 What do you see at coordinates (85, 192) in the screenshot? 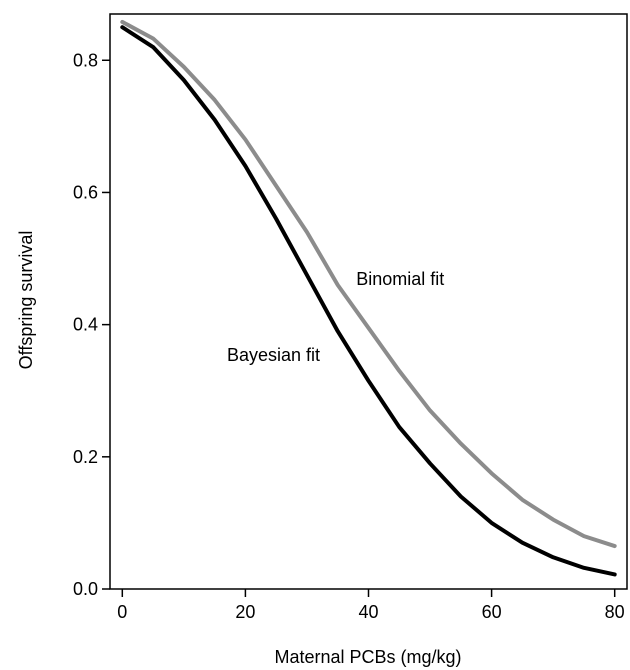
I see `y-tick-label: 0.6` at bounding box center [85, 192].